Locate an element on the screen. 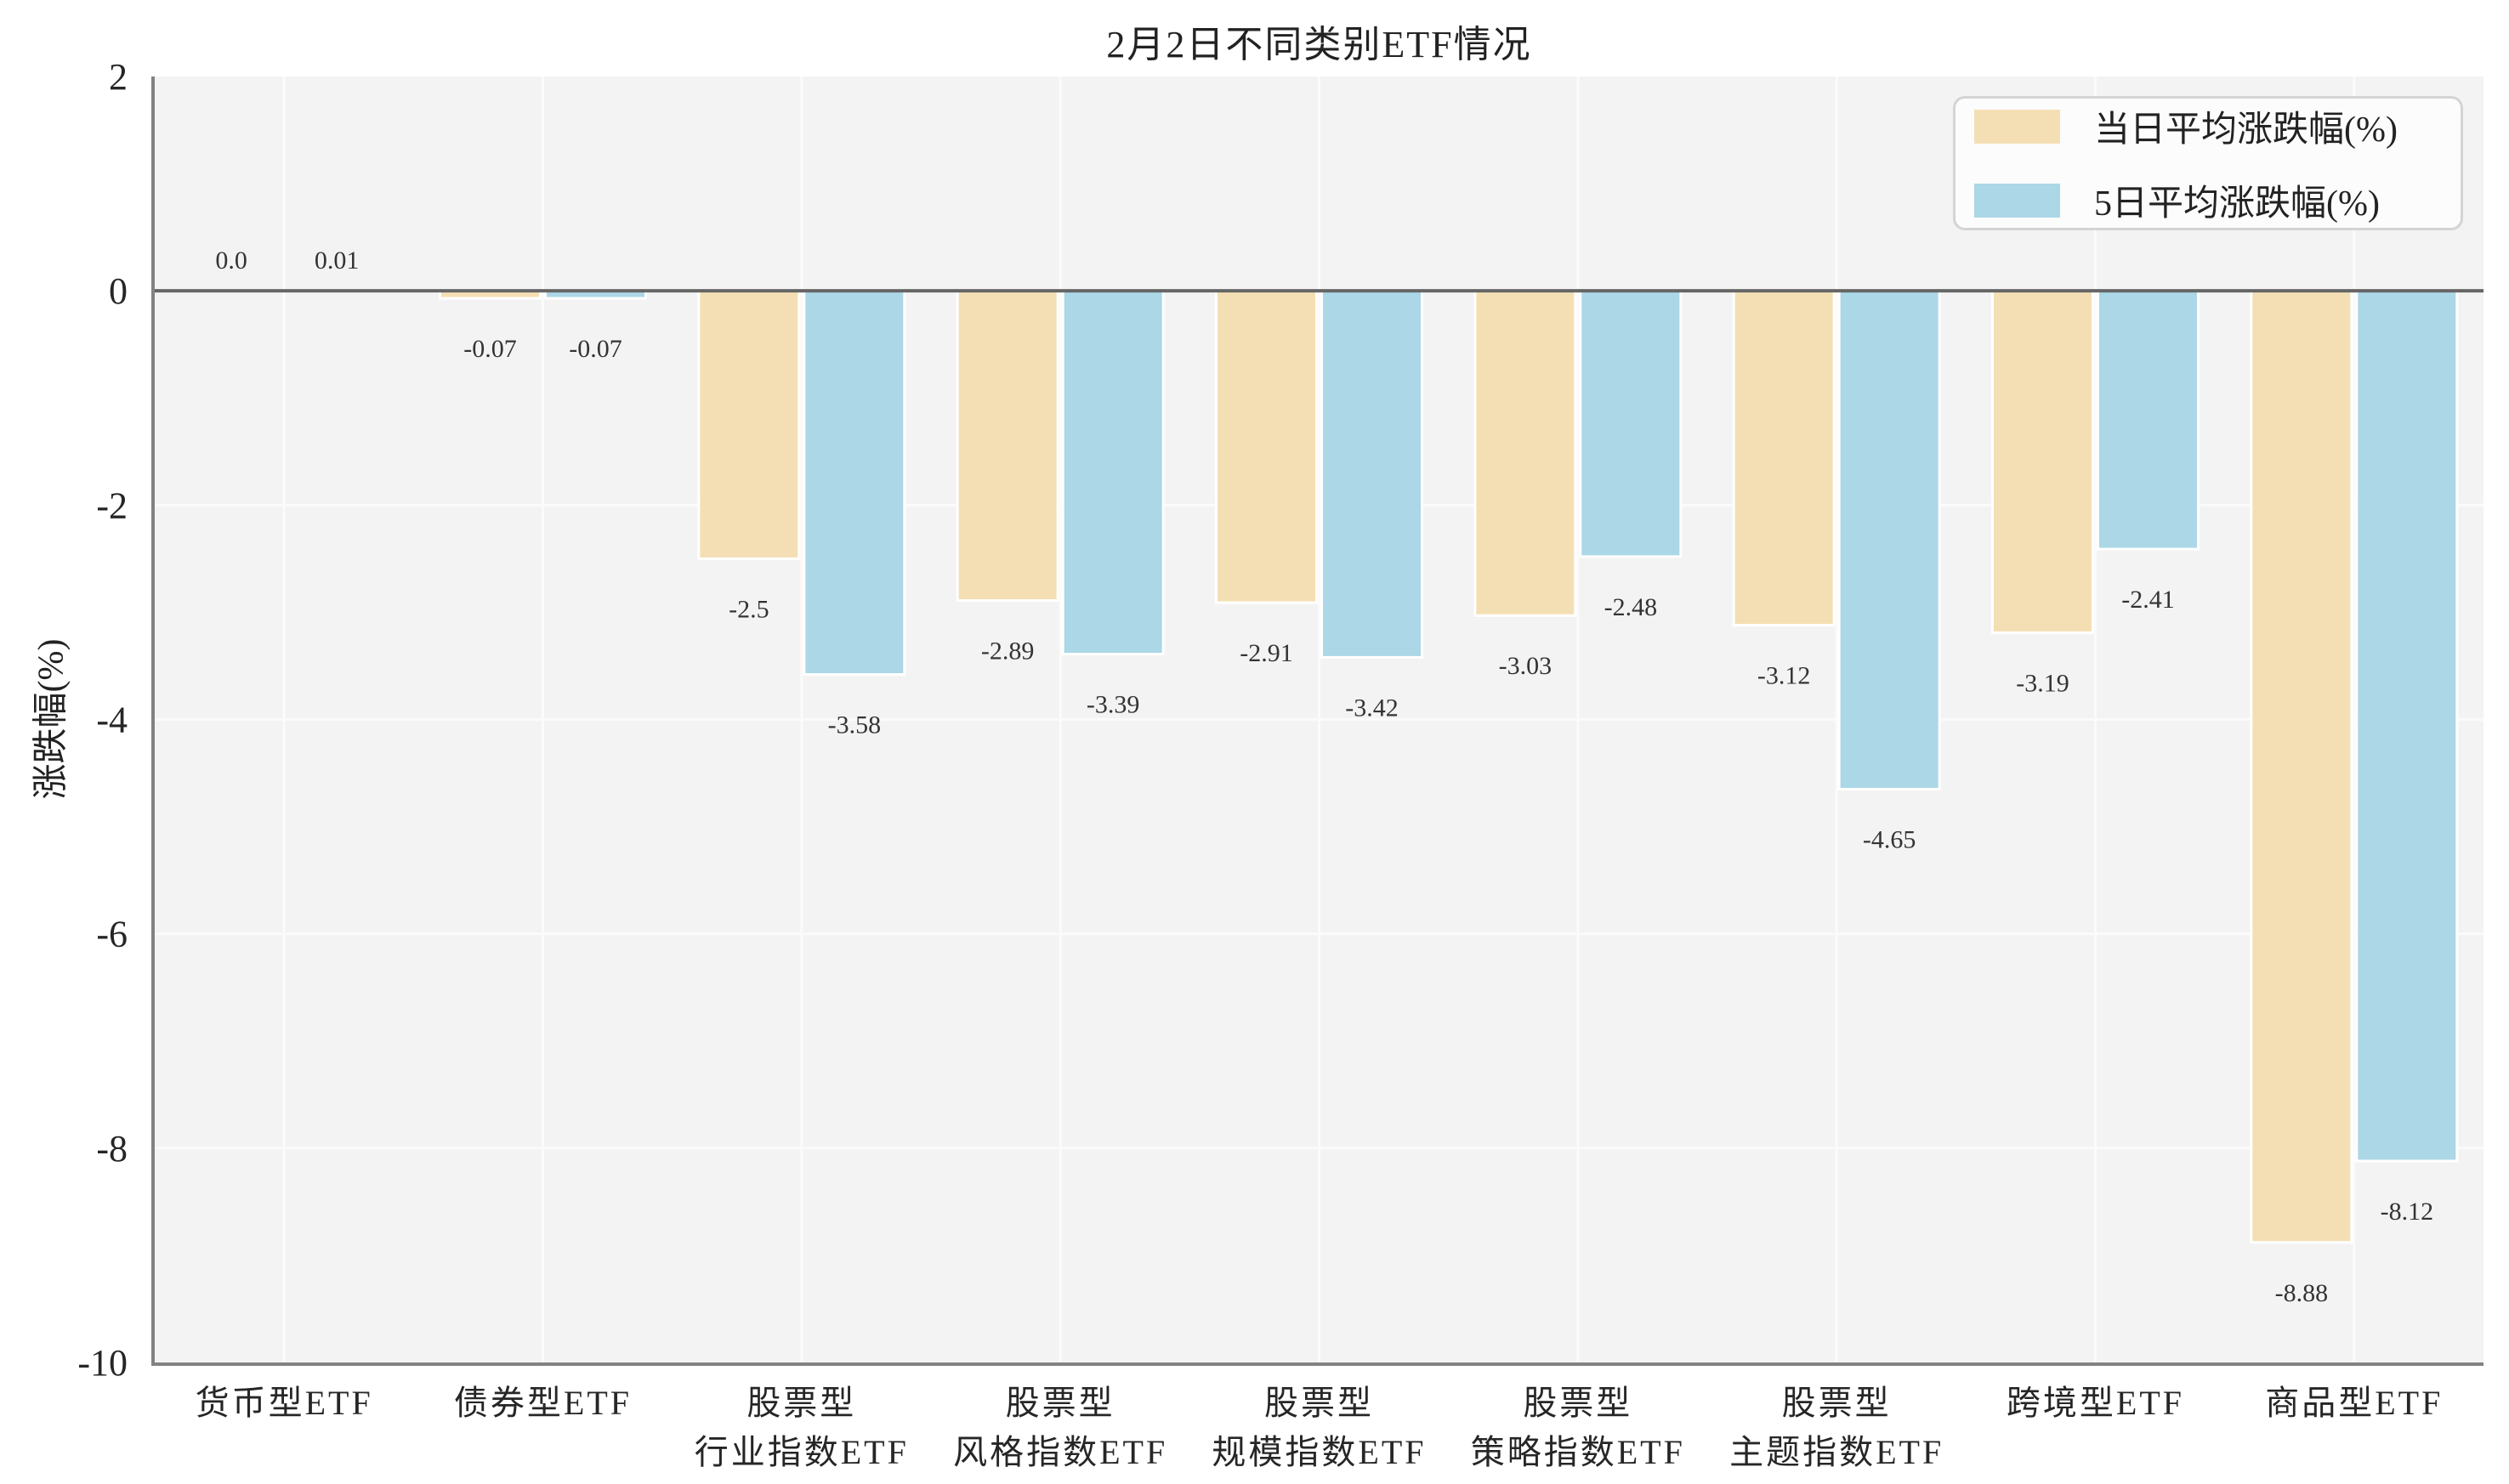  bar-series0-cat3 is located at coordinates (1007, 446).